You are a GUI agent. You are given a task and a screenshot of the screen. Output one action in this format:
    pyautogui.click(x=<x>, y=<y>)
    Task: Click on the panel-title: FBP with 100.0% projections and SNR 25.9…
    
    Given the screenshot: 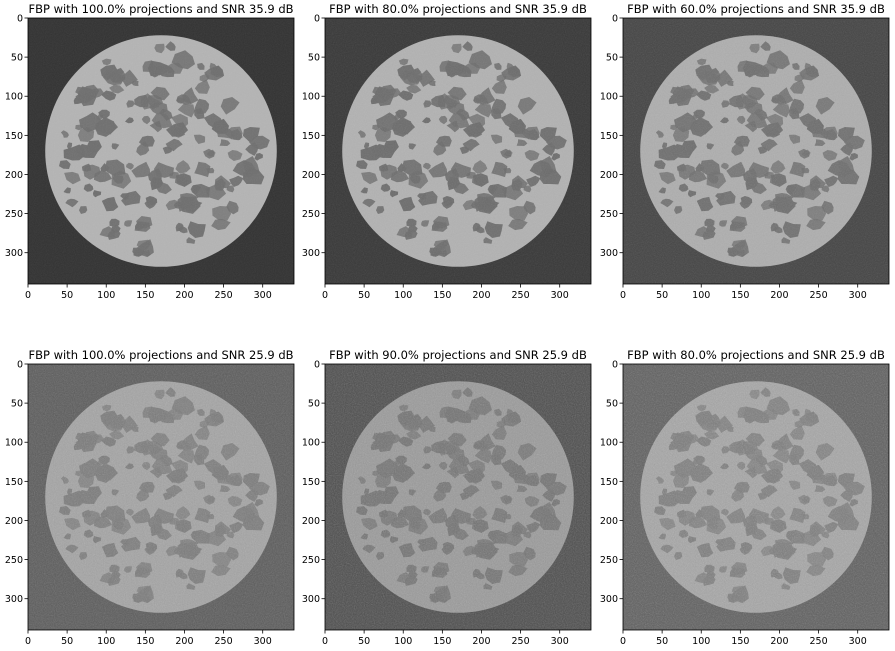 What is the action you would take?
    pyautogui.click(x=160, y=355)
    